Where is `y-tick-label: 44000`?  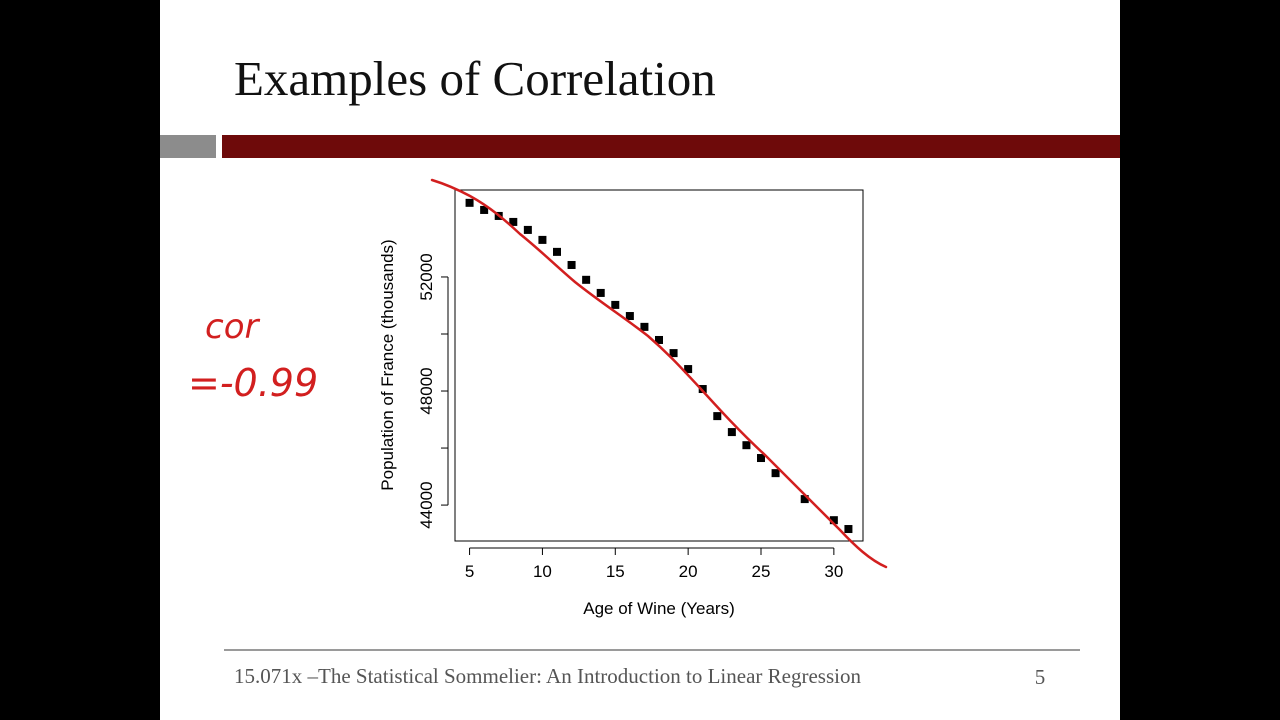 y-tick-label: 44000 is located at coordinates (426, 504).